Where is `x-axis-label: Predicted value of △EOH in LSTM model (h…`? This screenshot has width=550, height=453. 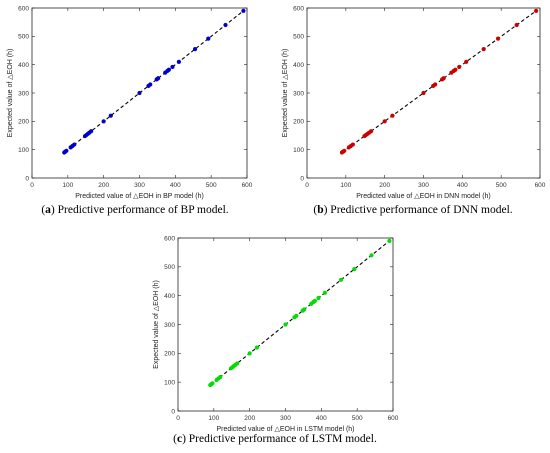
x-axis-label: Predicted value of △EOH in LSTM model (h… is located at coordinates (285, 429).